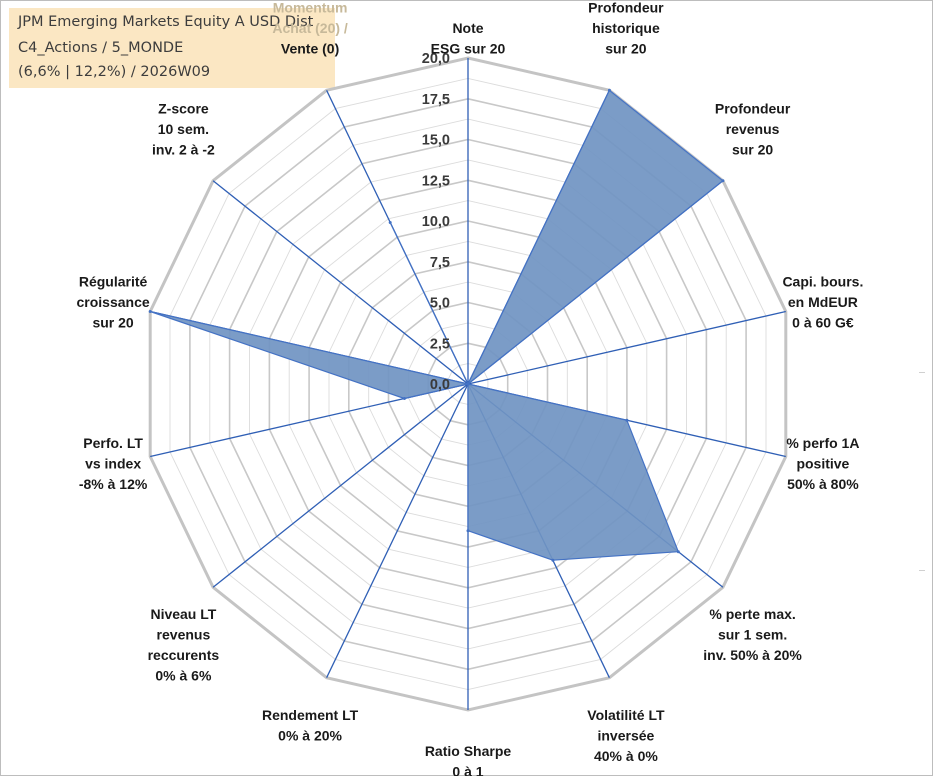 The image size is (933, 776). What do you see at coordinates (626, 715) in the screenshot?
I see `category-label-line: Volatilité LT` at bounding box center [626, 715].